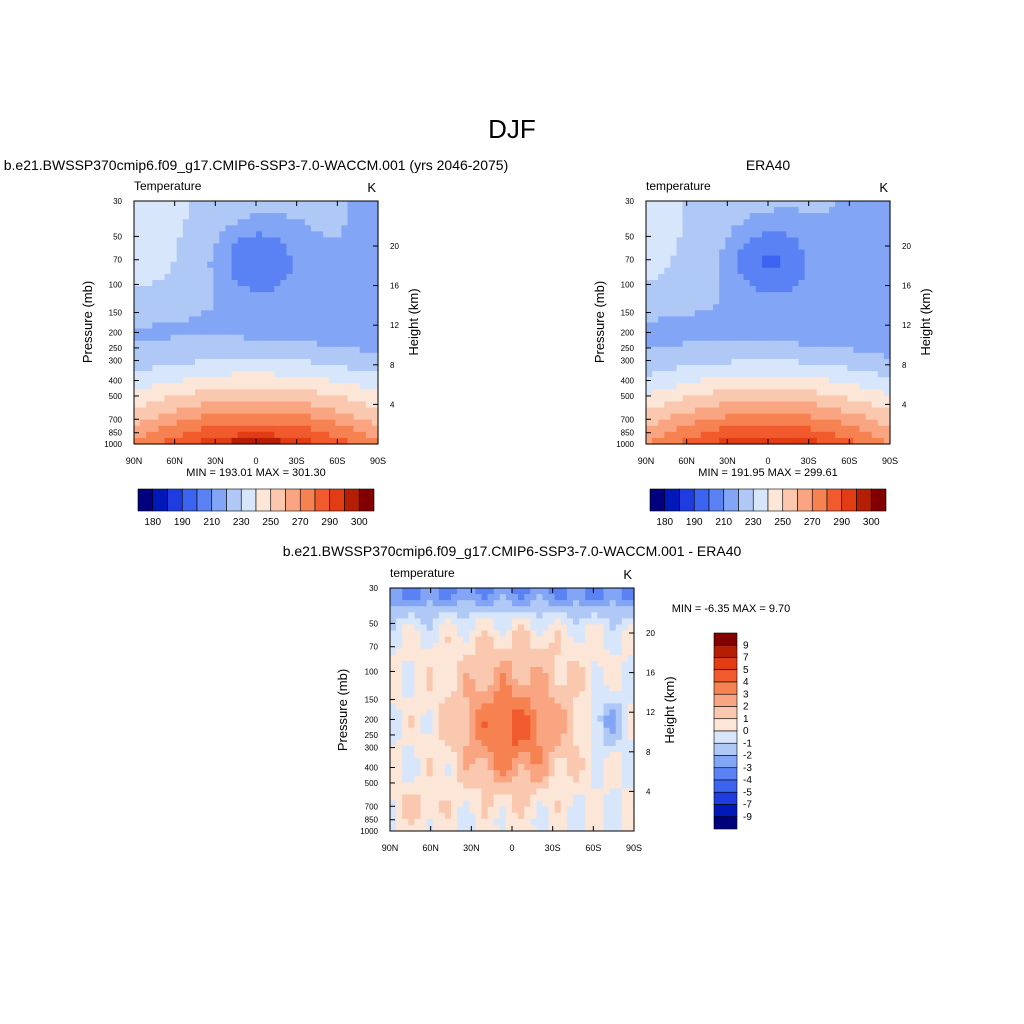 This screenshot has height=1024, width=1024. Describe the element at coordinates (686, 461) in the screenshot. I see `panel-era40-xtick-label: 60N` at that location.